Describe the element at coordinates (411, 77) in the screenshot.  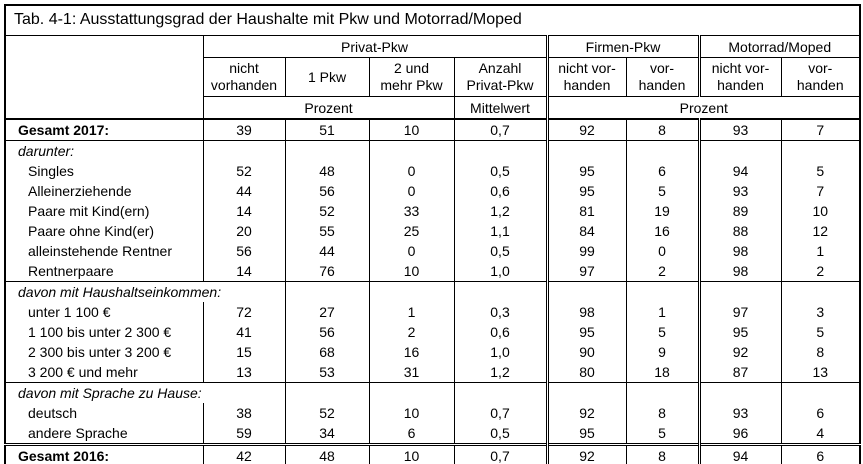
I see `column-header-2-und-mehr-pkw: 2 und mehr Pkw` at that location.